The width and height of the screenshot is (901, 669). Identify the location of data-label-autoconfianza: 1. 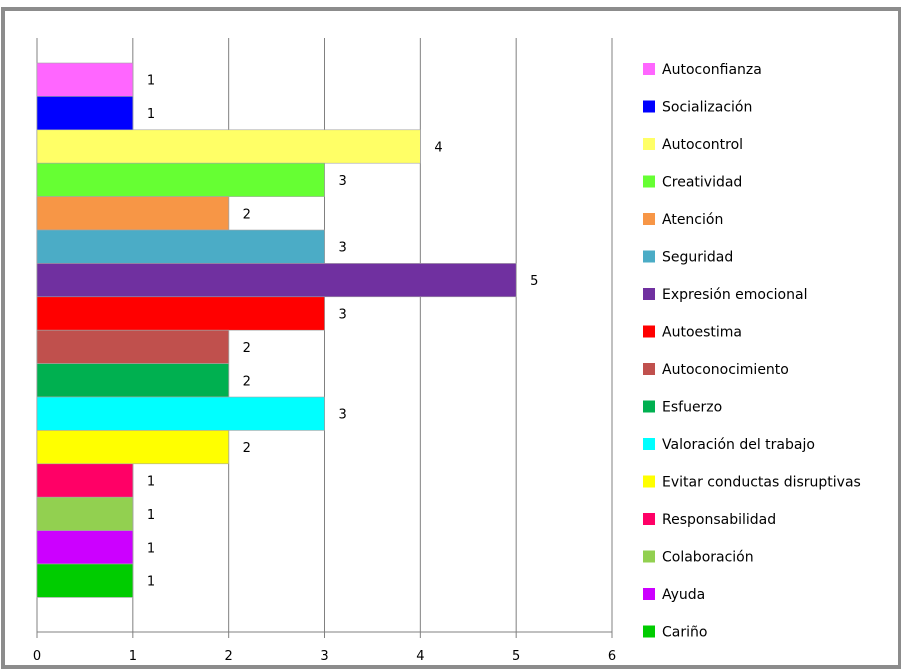
(151, 81).